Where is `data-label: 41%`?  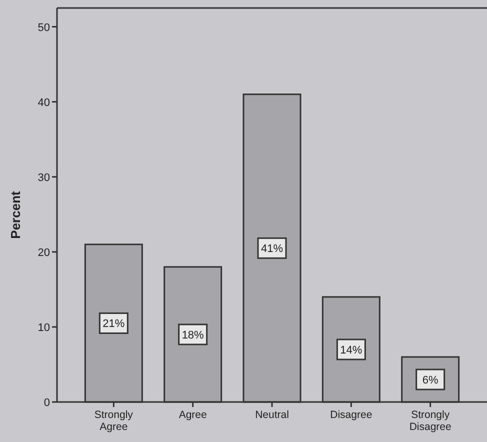 data-label: 41% is located at coordinates (272, 249).